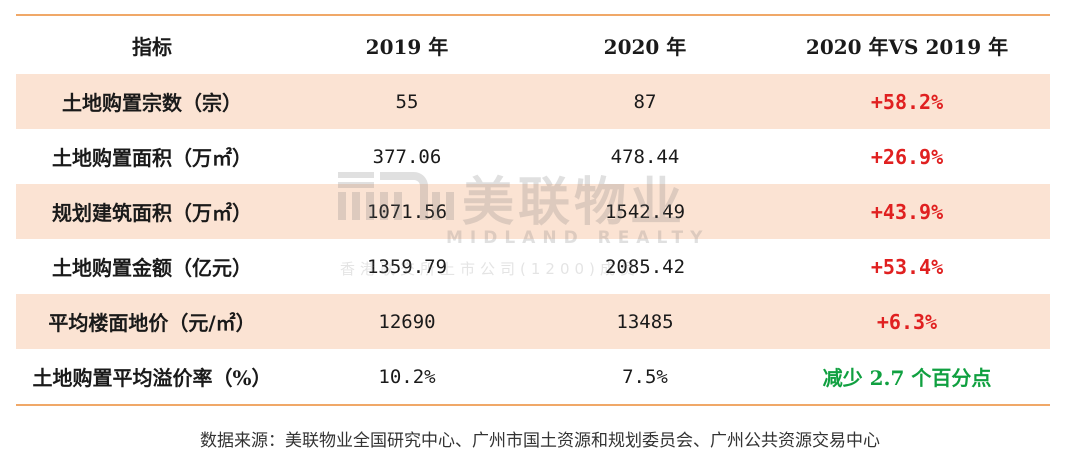 The height and width of the screenshot is (461, 1080). I want to click on header-2020: 2020 年, so click(645, 46).